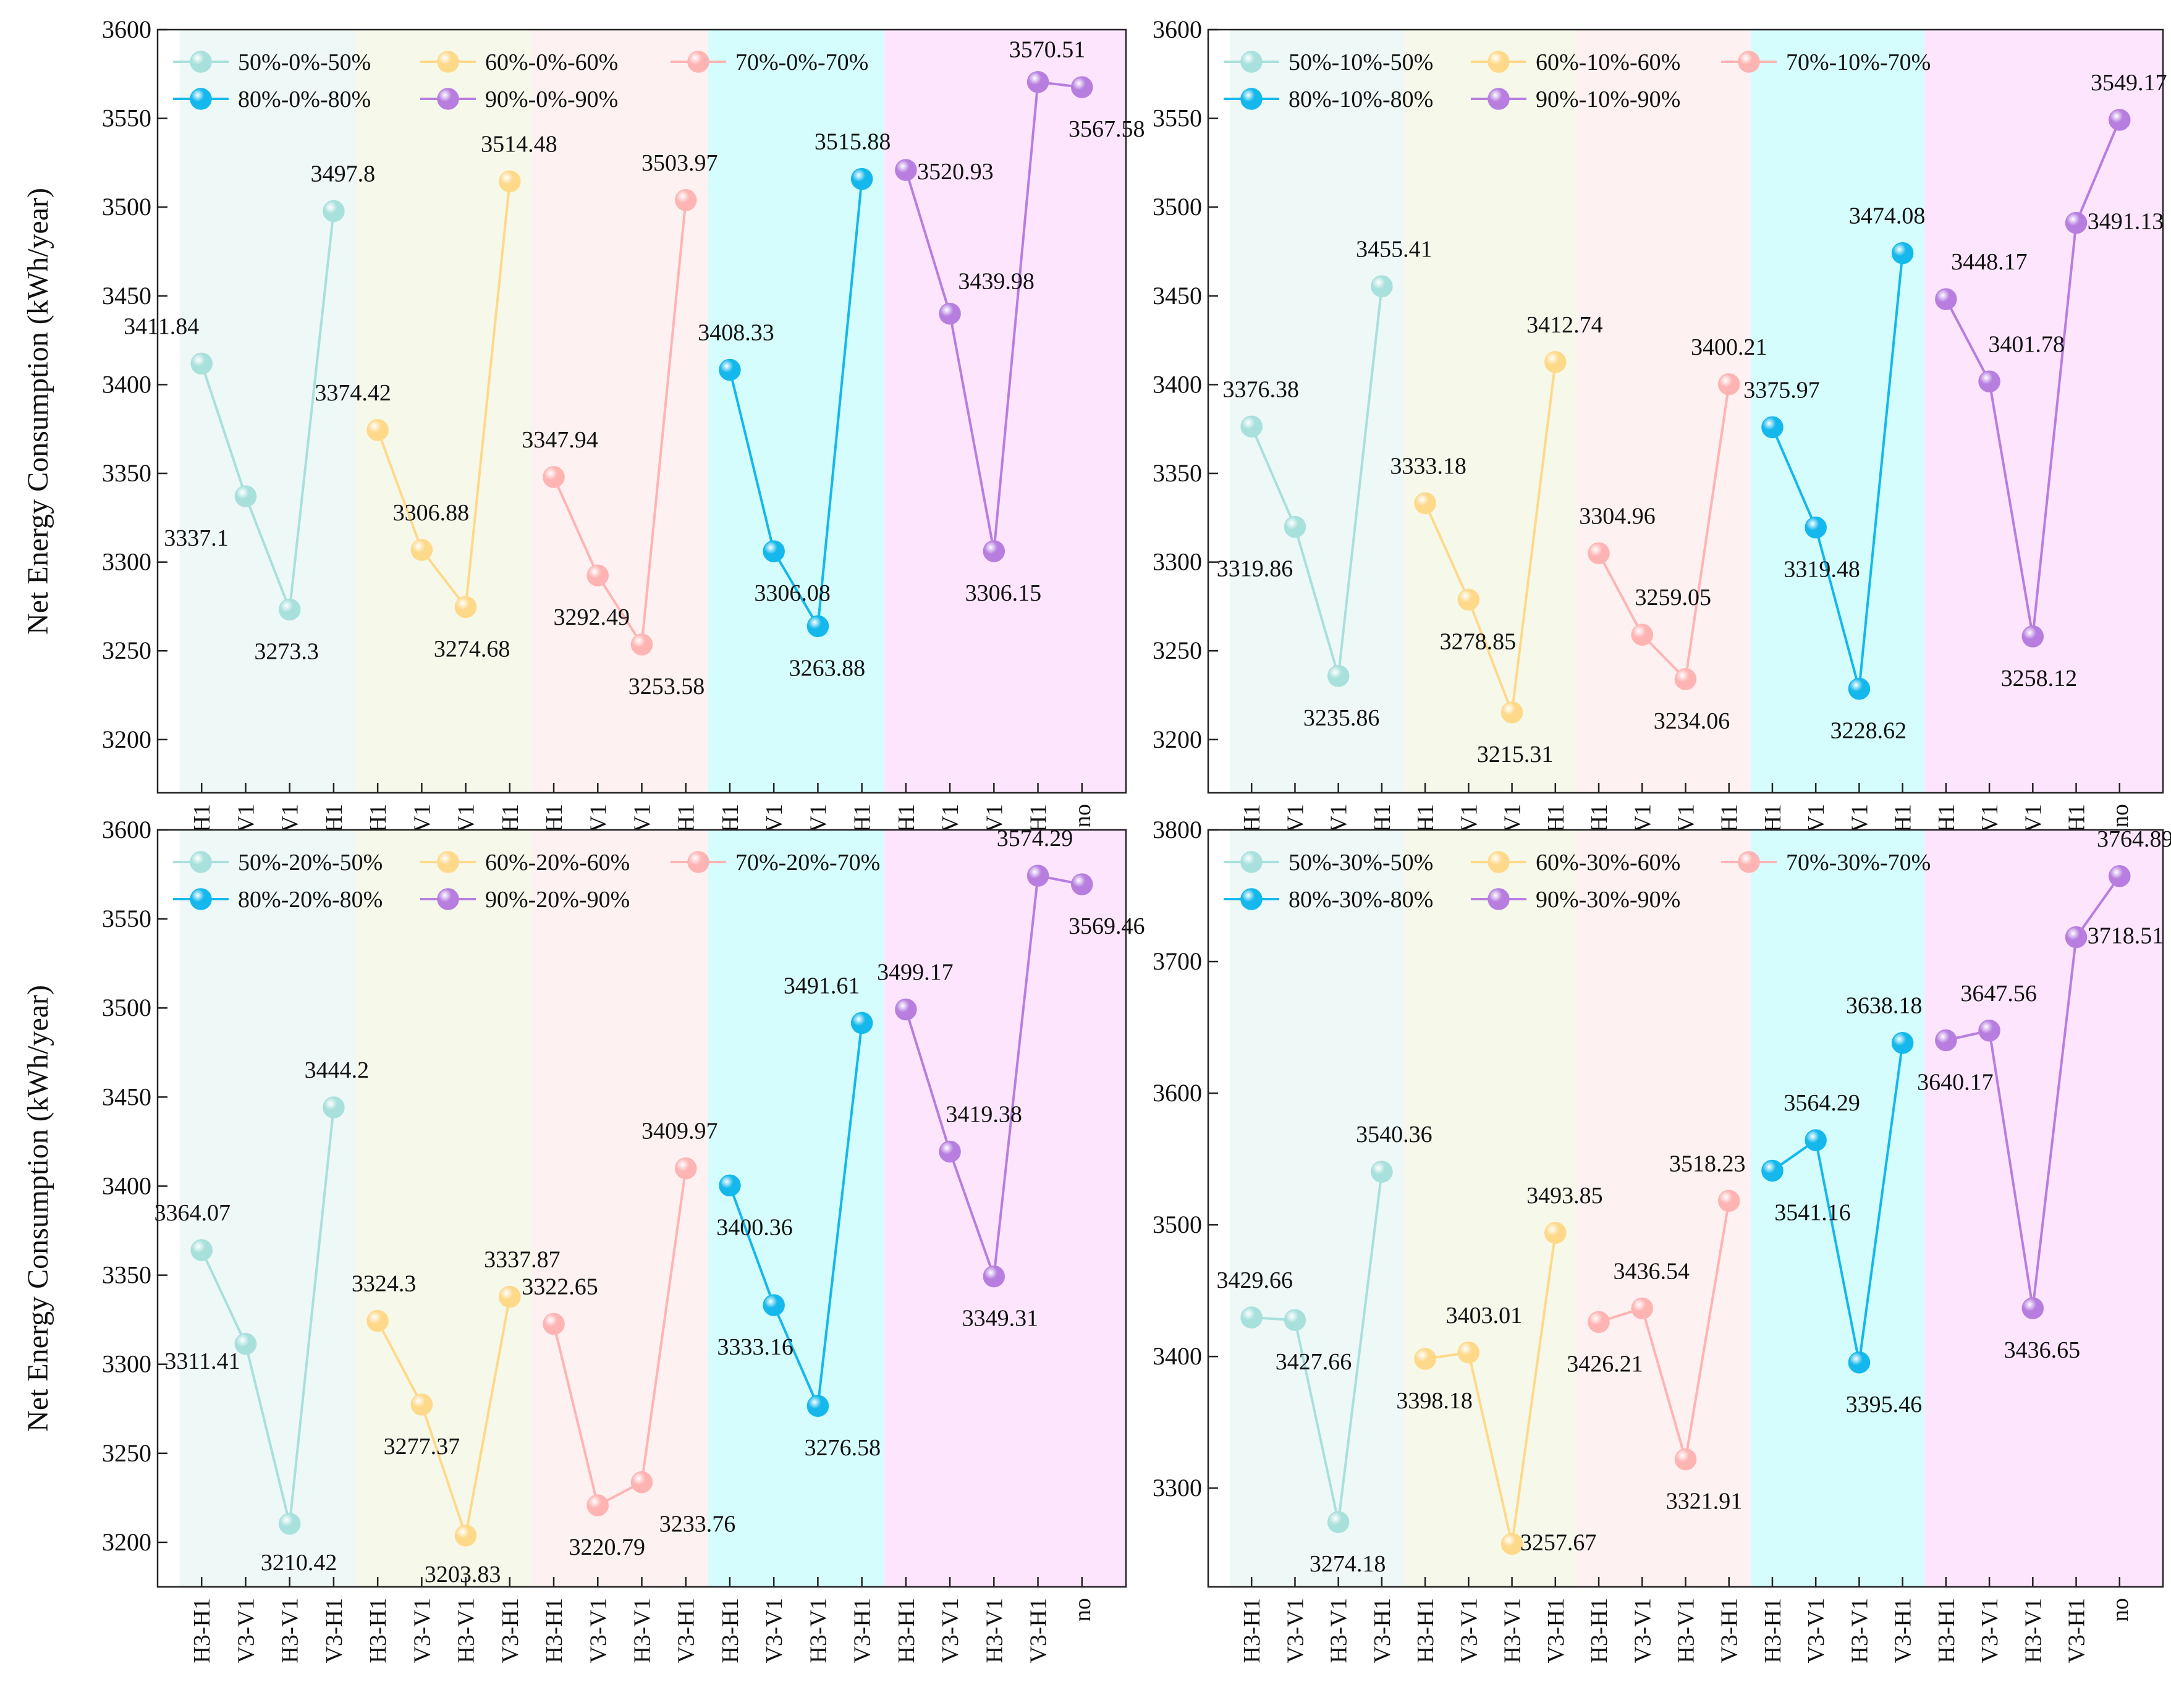 Image resolution: width=2171 pixels, height=1708 pixels. What do you see at coordinates (822, 986) in the screenshot?
I see `data-label: 3491.61` at bounding box center [822, 986].